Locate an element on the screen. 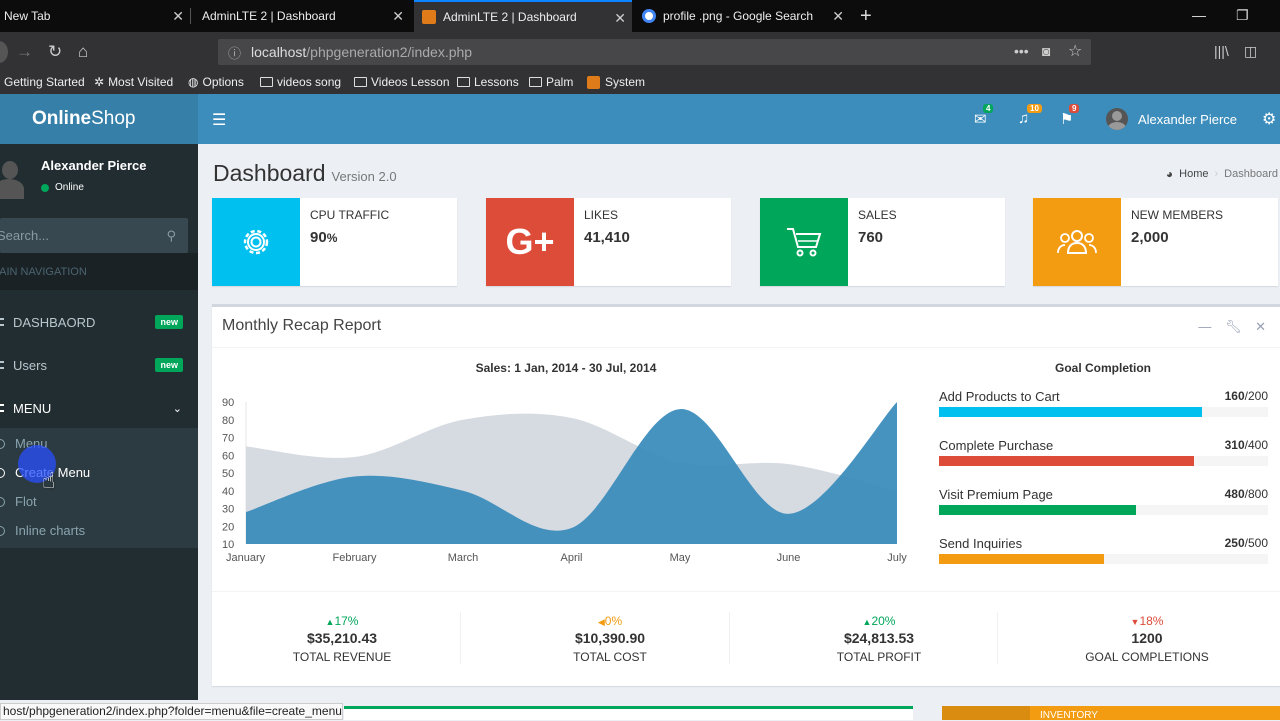  submenu-item-flot: Flot is located at coordinates (18, 501).